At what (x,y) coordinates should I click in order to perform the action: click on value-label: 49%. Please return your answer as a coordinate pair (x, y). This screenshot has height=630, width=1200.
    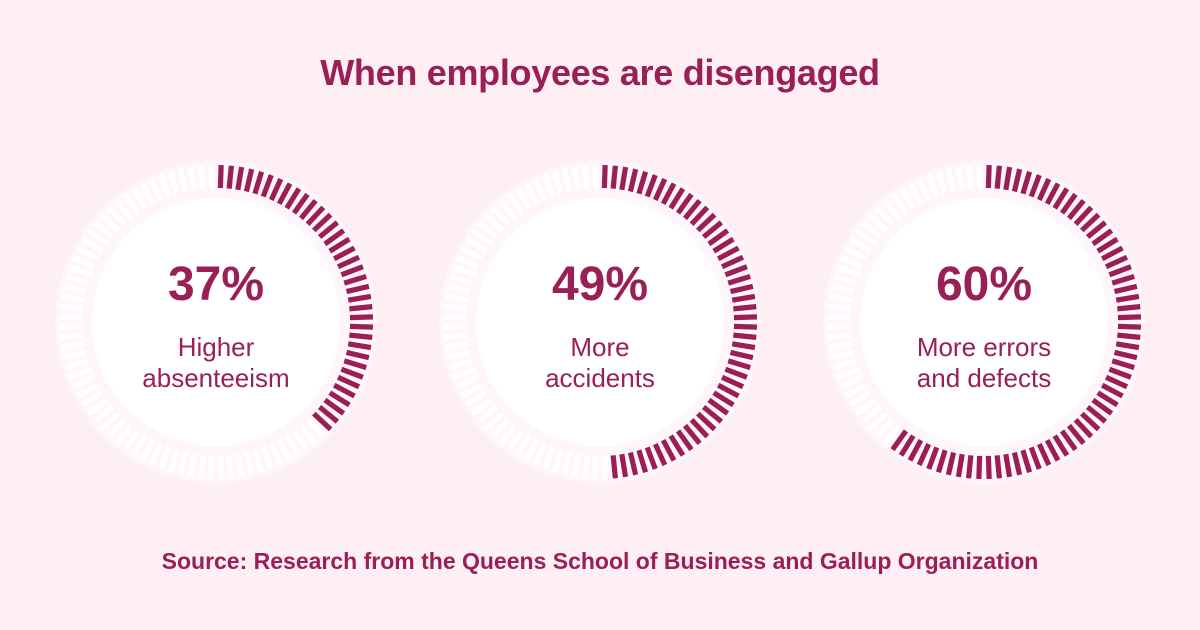
    Looking at the image, I should click on (600, 284).